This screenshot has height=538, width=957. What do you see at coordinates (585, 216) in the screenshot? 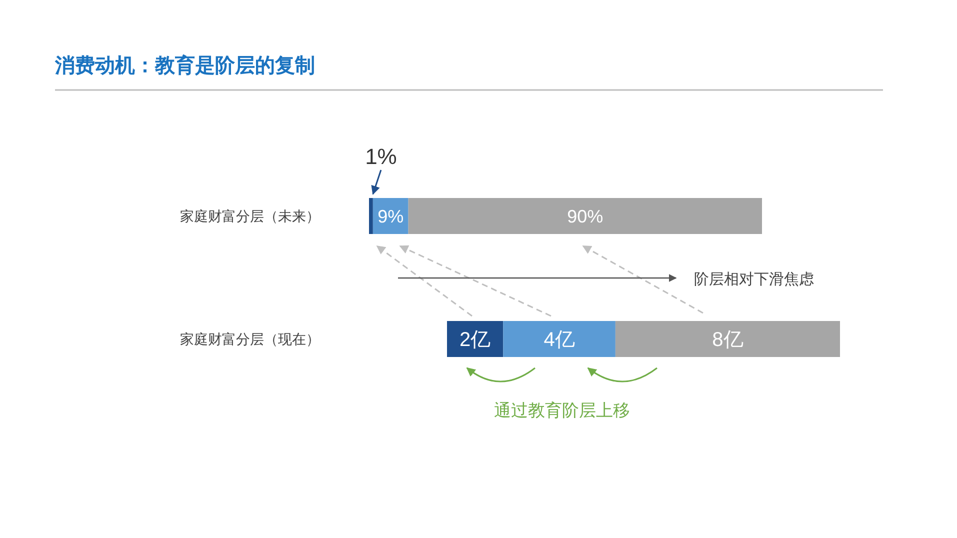
I see `data-label: 90%` at bounding box center [585, 216].